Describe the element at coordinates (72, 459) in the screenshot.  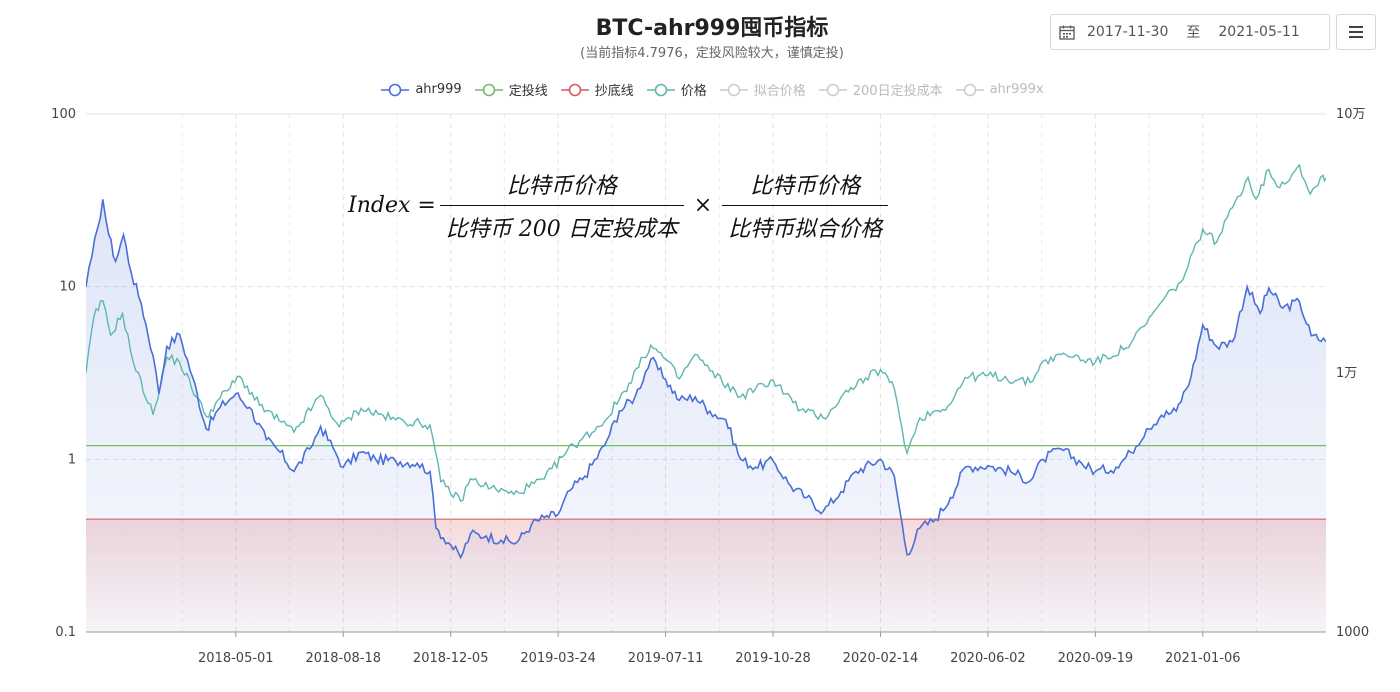
I see `left-tick-label: 1` at that location.